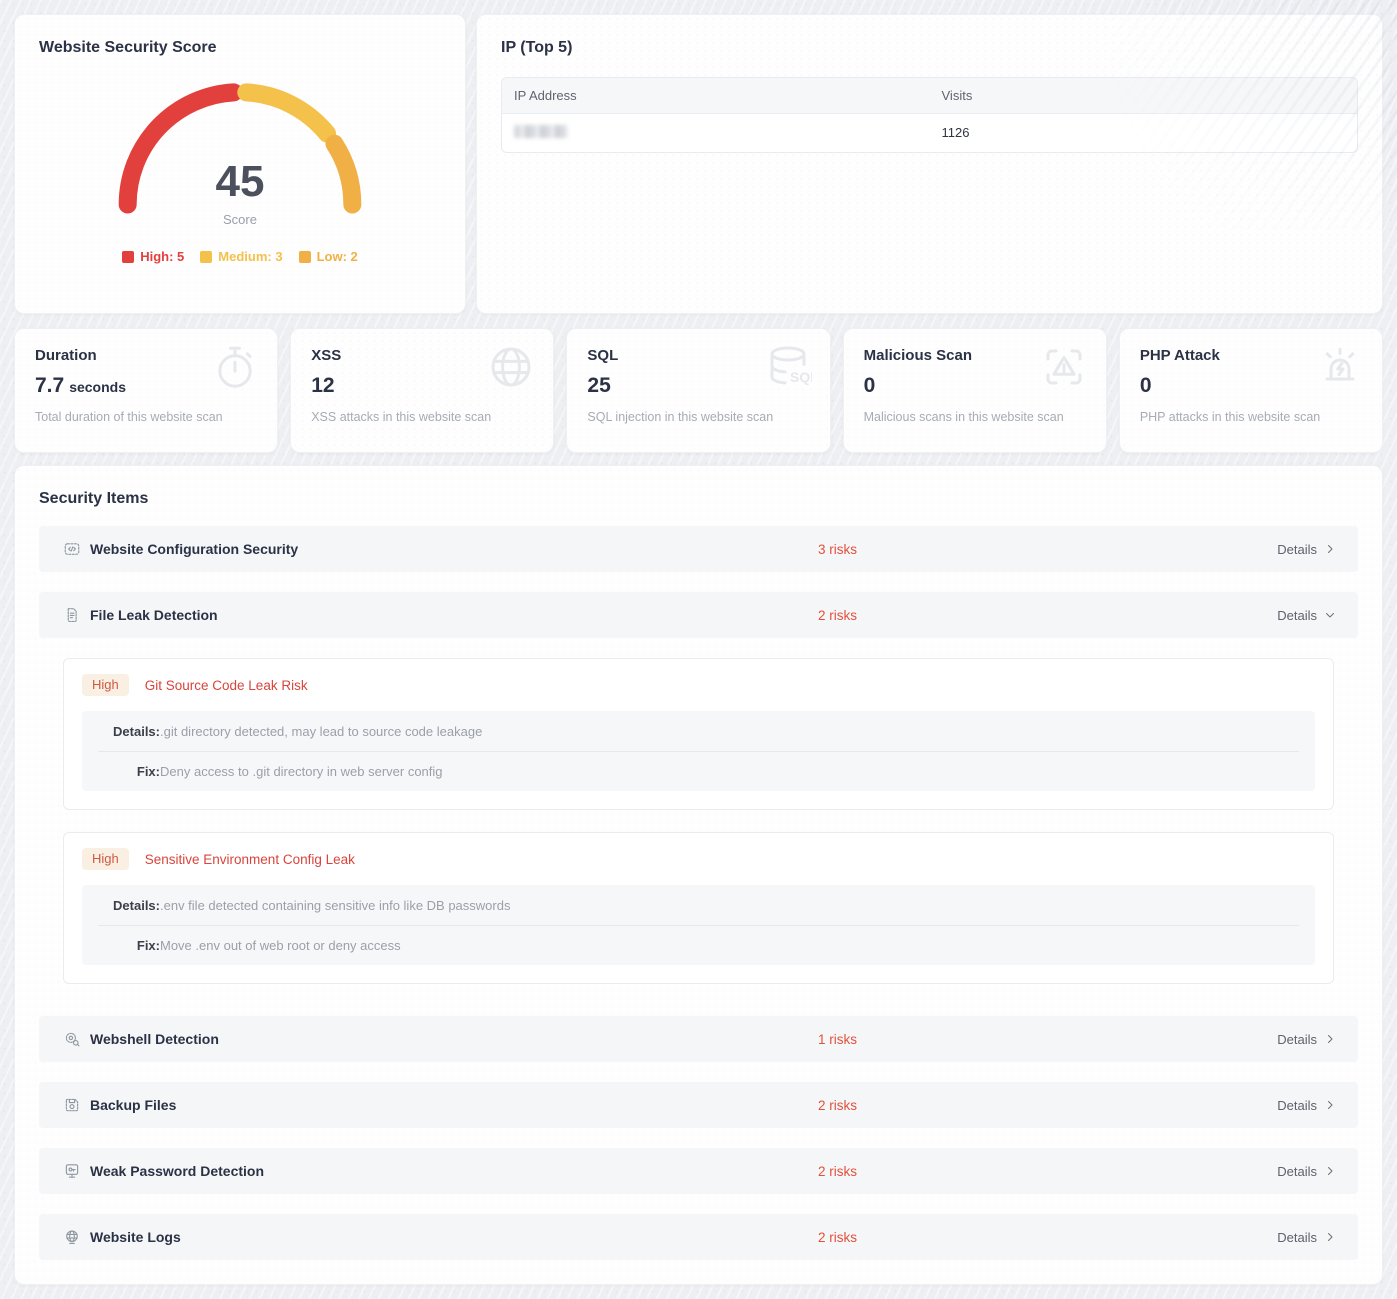  Describe the element at coordinates (105, 685) in the screenshot. I see `severity-badge: High` at that location.